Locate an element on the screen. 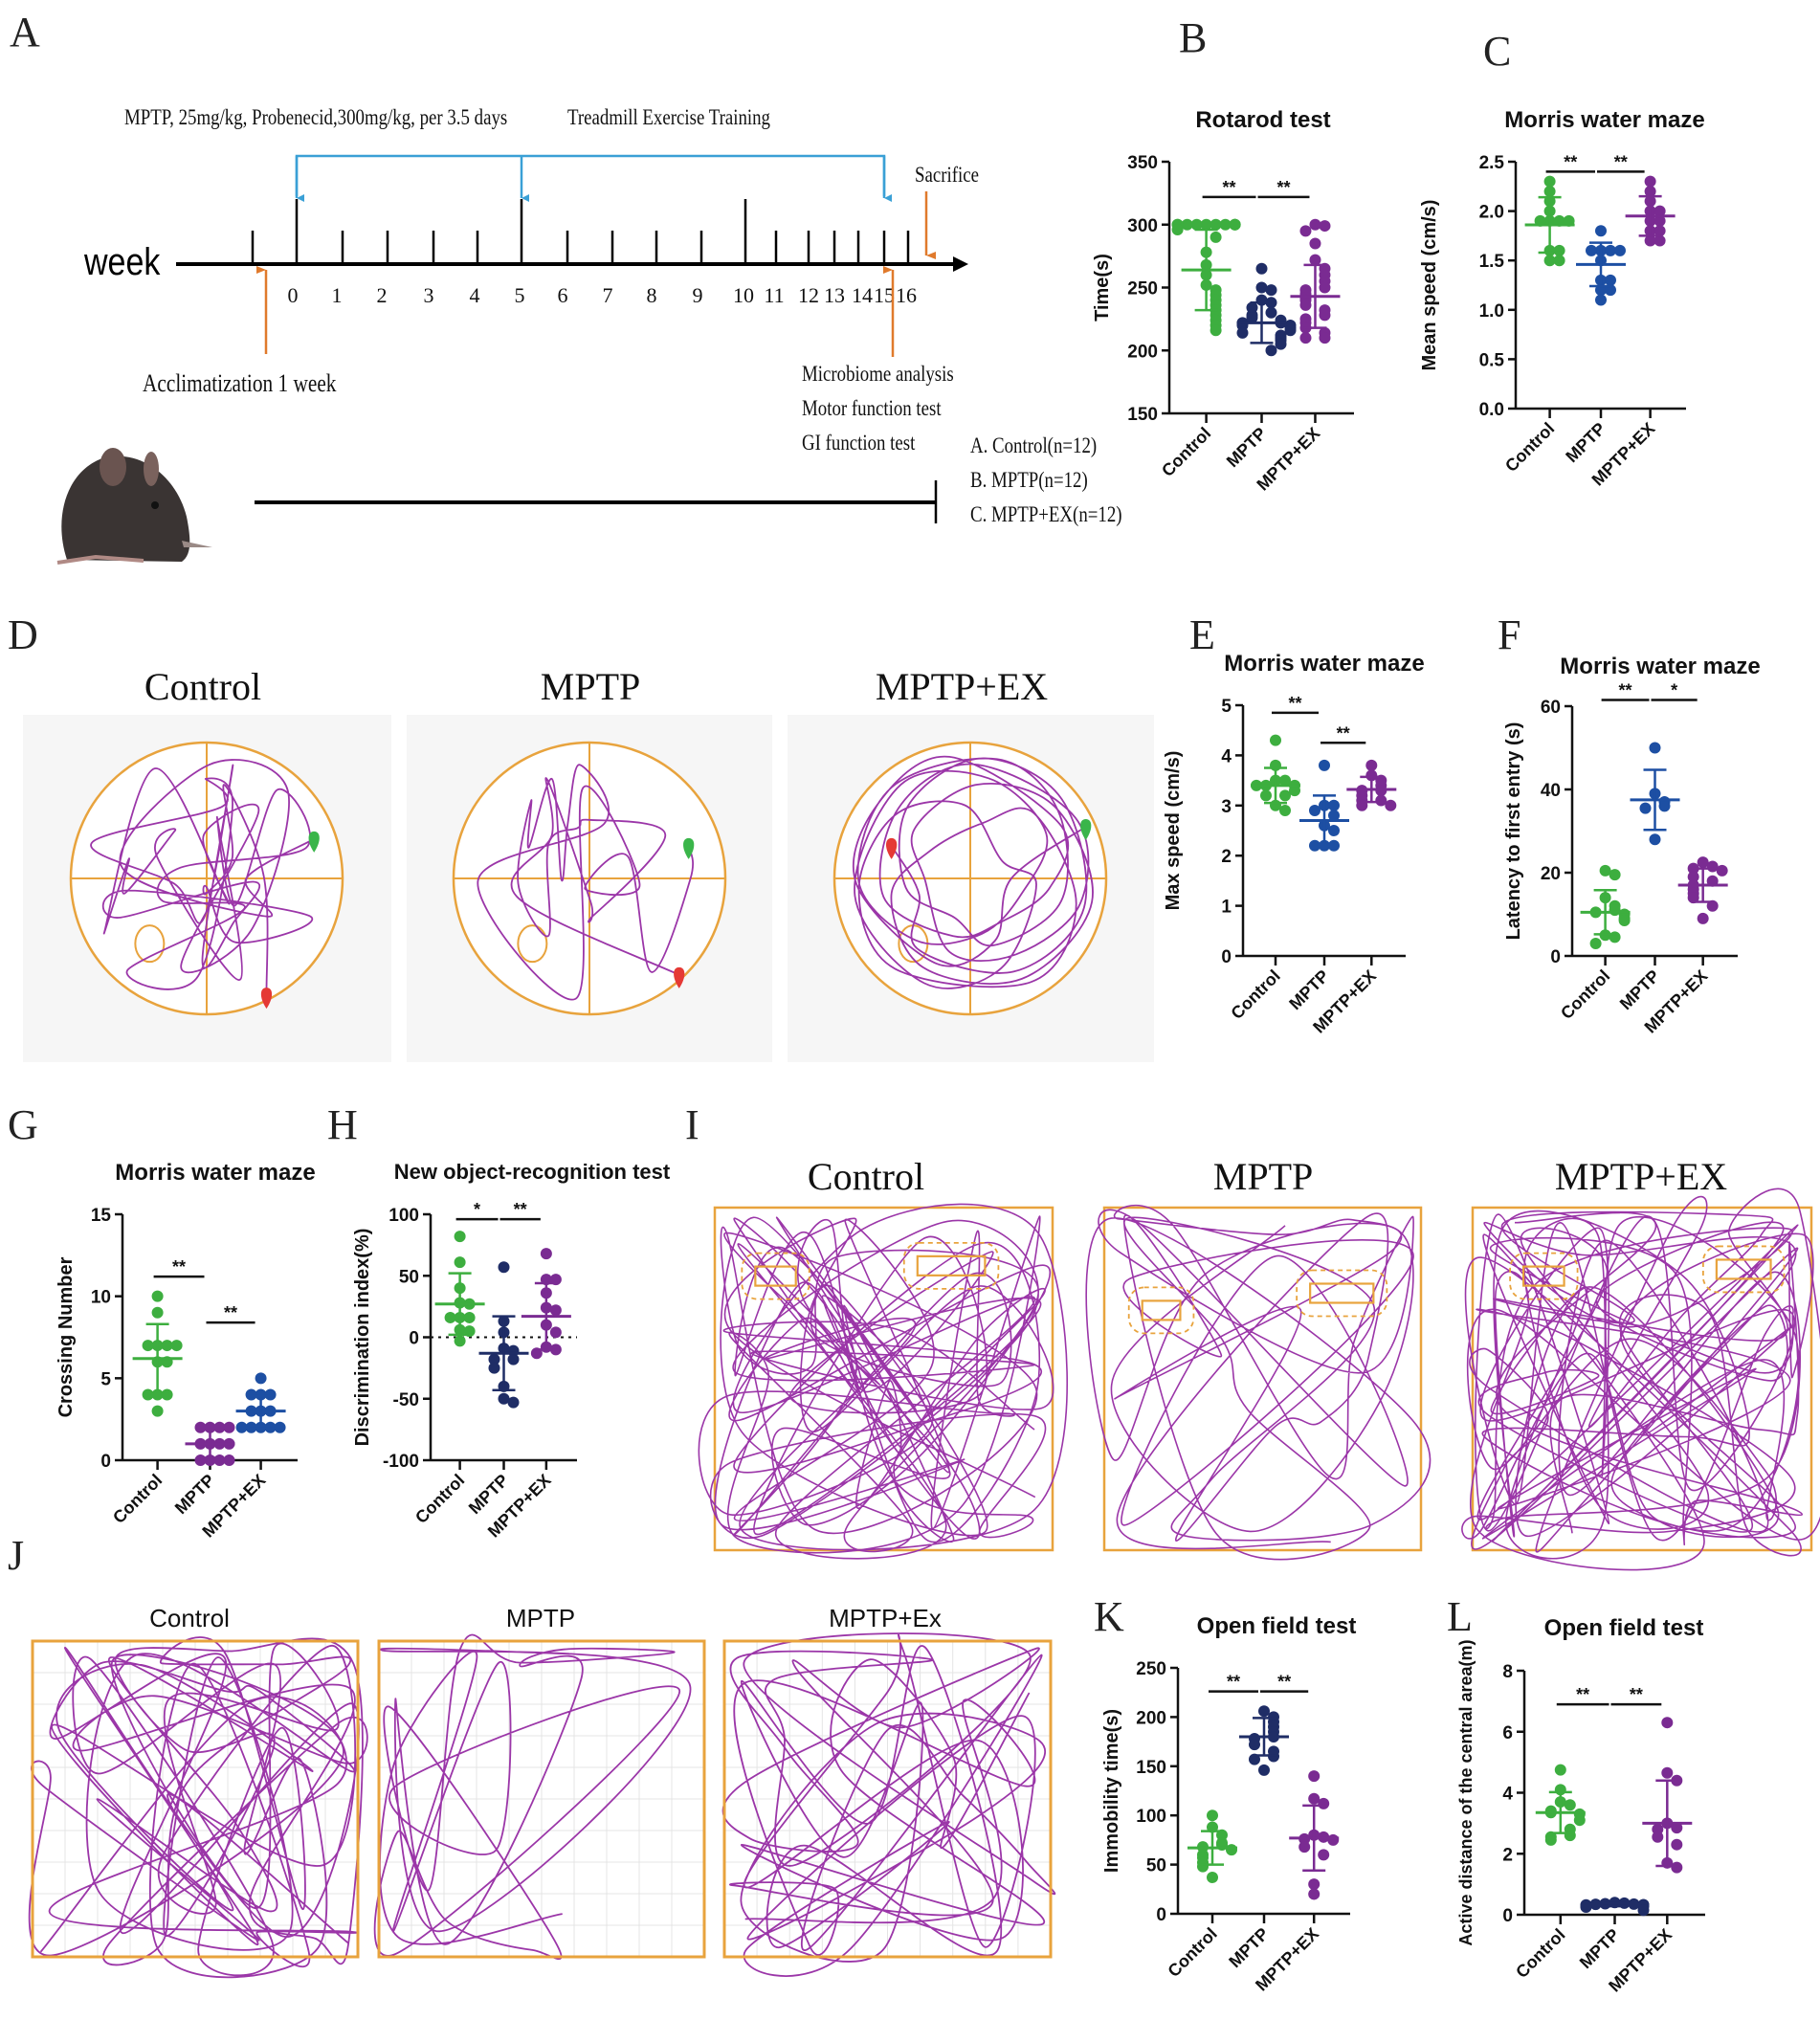 The image size is (1820, 2020). chart-c-title: Morris water maze is located at coordinates (1605, 120).